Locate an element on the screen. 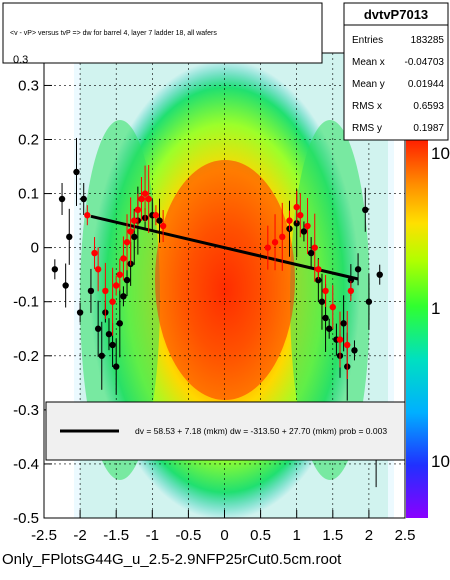  palette-label-bottom: 10 is located at coordinates (440, 461).